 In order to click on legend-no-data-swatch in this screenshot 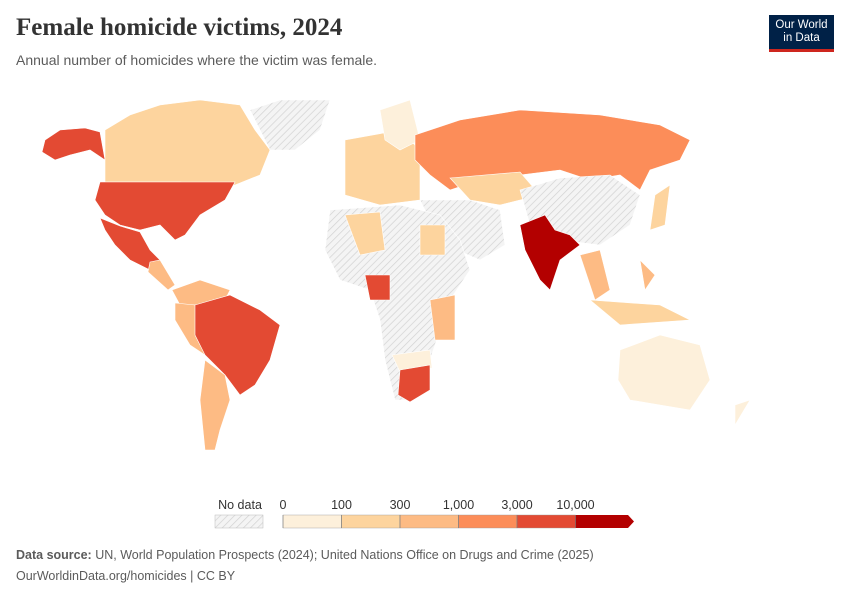, I will do `click(239, 521)`.